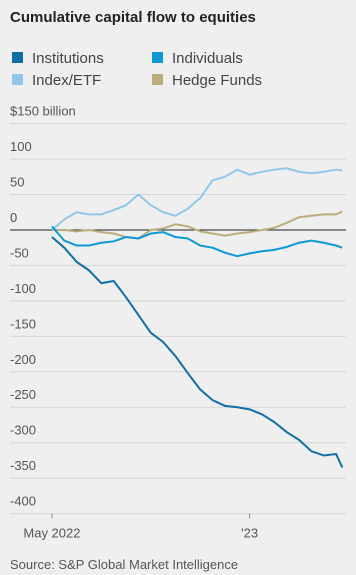  Describe the element at coordinates (133, 17) in the screenshot. I see `chart-title: Cumulative capital flow to equities` at that location.